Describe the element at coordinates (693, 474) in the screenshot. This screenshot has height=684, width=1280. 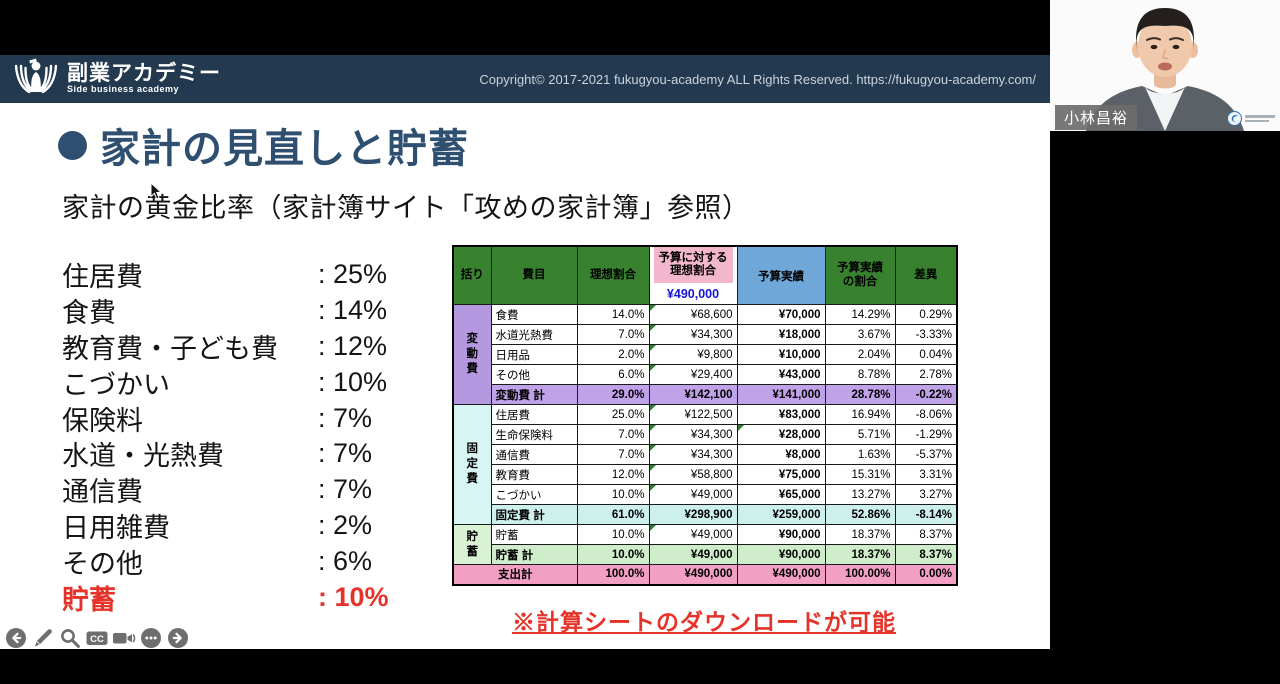
I see `cell-value: ¥58,800` at that location.